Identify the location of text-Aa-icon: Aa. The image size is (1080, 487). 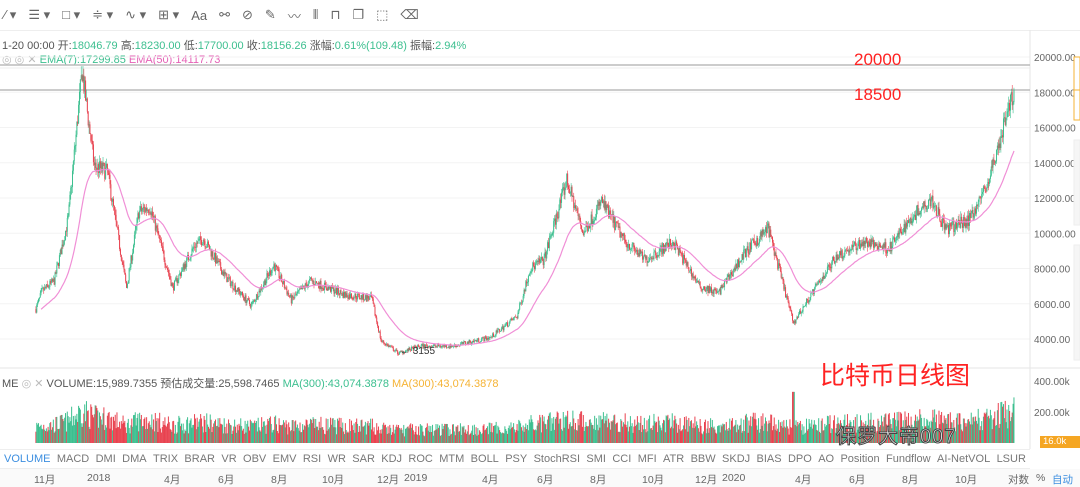
(199, 15).